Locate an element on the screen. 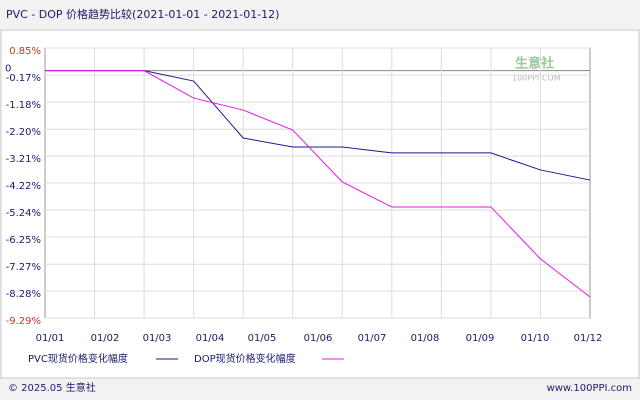 The height and width of the screenshot is (400, 640). y-tick-label: -6.25% is located at coordinates (23, 240).